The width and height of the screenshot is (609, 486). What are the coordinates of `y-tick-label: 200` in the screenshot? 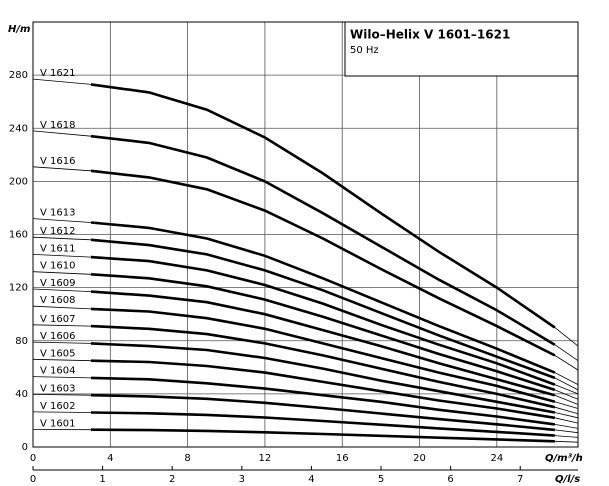 It's located at (18, 181).